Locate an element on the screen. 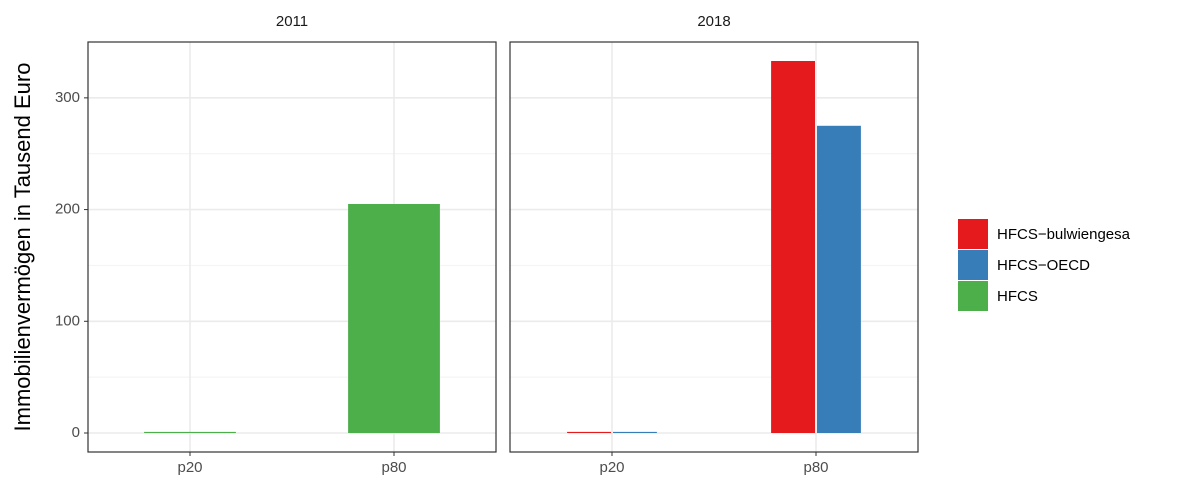 The height and width of the screenshot is (483, 1192). legend-label: HFCS−bulwiengesa is located at coordinates (1064, 234).